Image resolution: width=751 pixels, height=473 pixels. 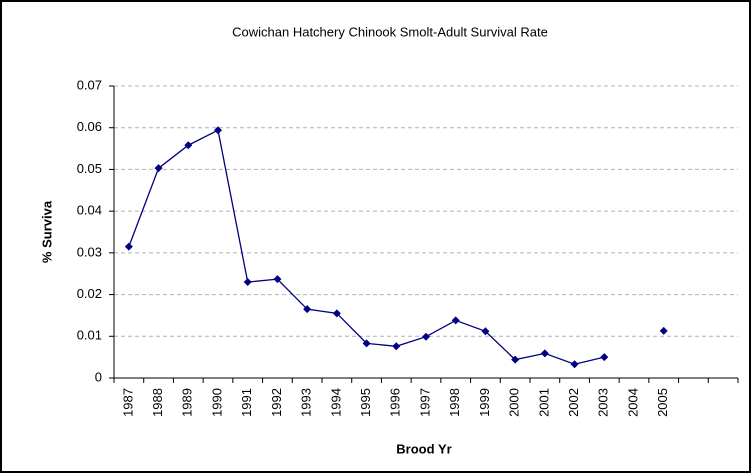 What do you see at coordinates (603, 402) in the screenshot?
I see `x-tick-label: 2003` at bounding box center [603, 402].